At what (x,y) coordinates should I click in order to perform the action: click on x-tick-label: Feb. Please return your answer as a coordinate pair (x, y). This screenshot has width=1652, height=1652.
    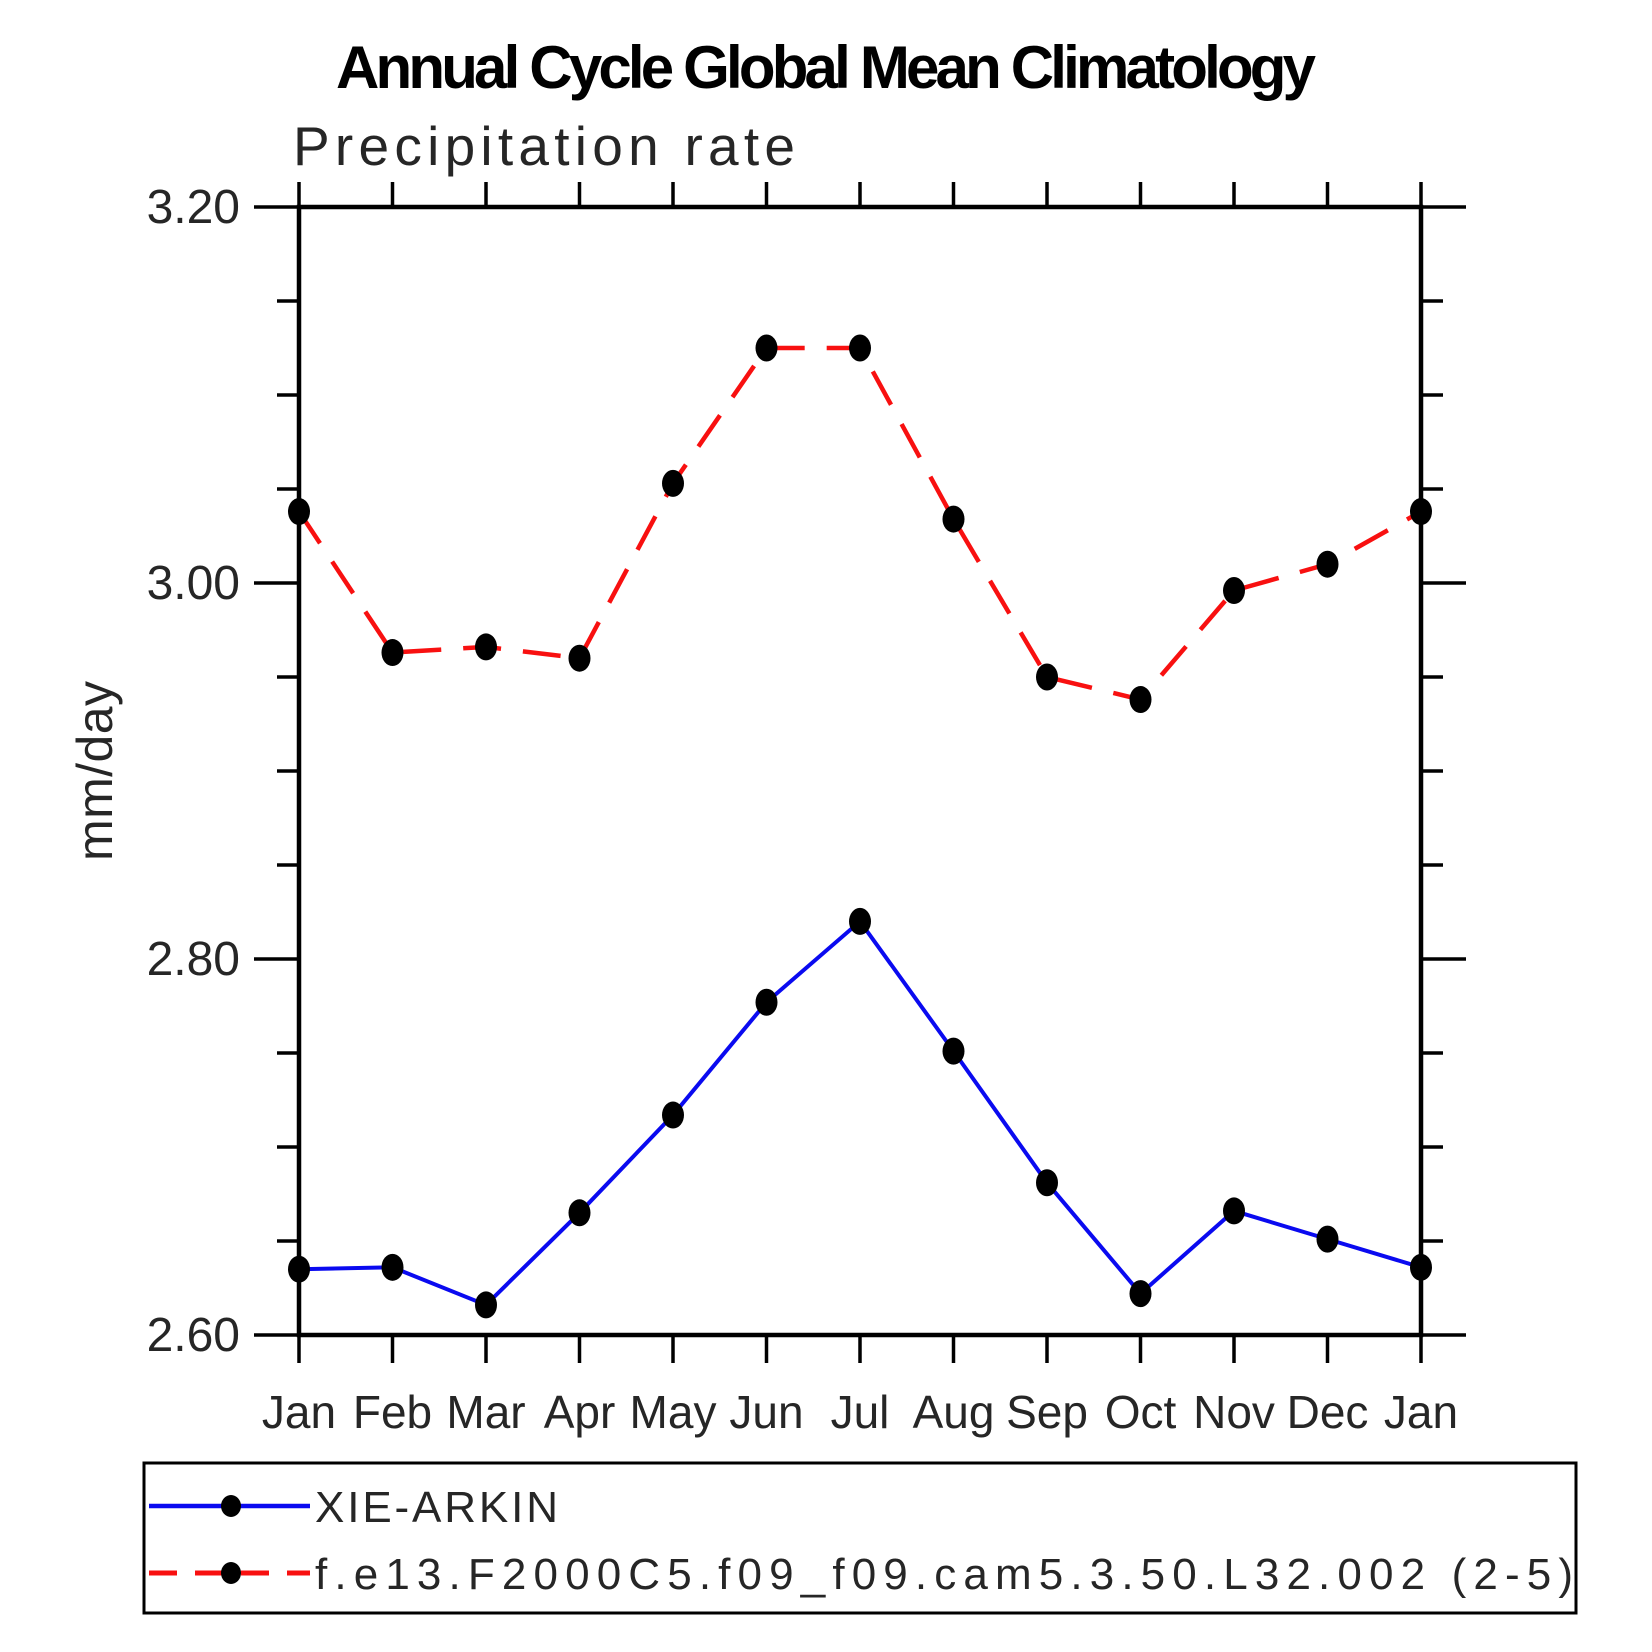
    Looking at the image, I should click on (392, 1412).